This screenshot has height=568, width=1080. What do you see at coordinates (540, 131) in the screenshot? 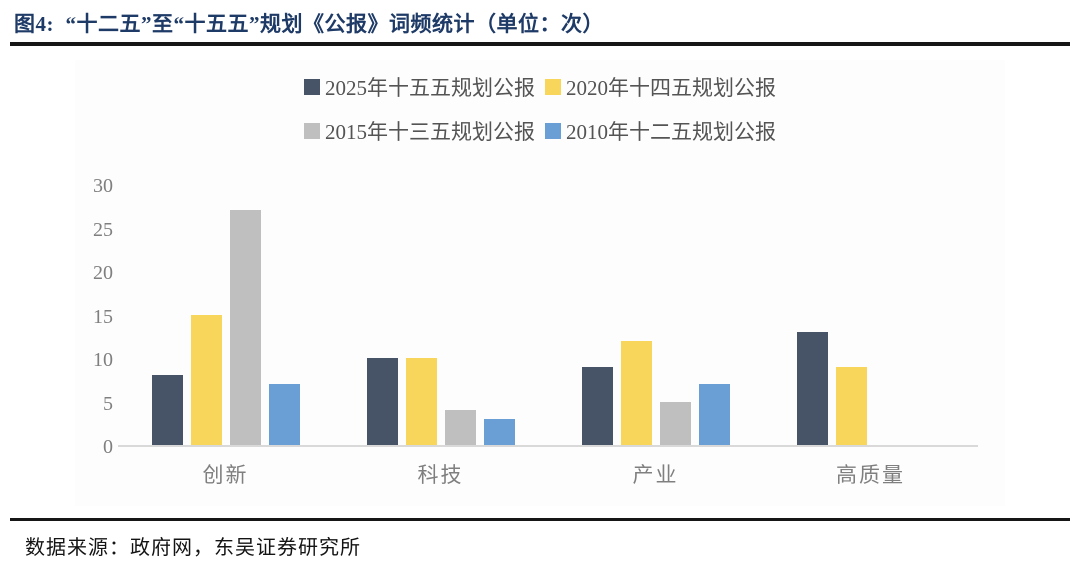
I see `legend-row: 2015年十三五规划公报 2010年十二五规划公报` at bounding box center [540, 131].